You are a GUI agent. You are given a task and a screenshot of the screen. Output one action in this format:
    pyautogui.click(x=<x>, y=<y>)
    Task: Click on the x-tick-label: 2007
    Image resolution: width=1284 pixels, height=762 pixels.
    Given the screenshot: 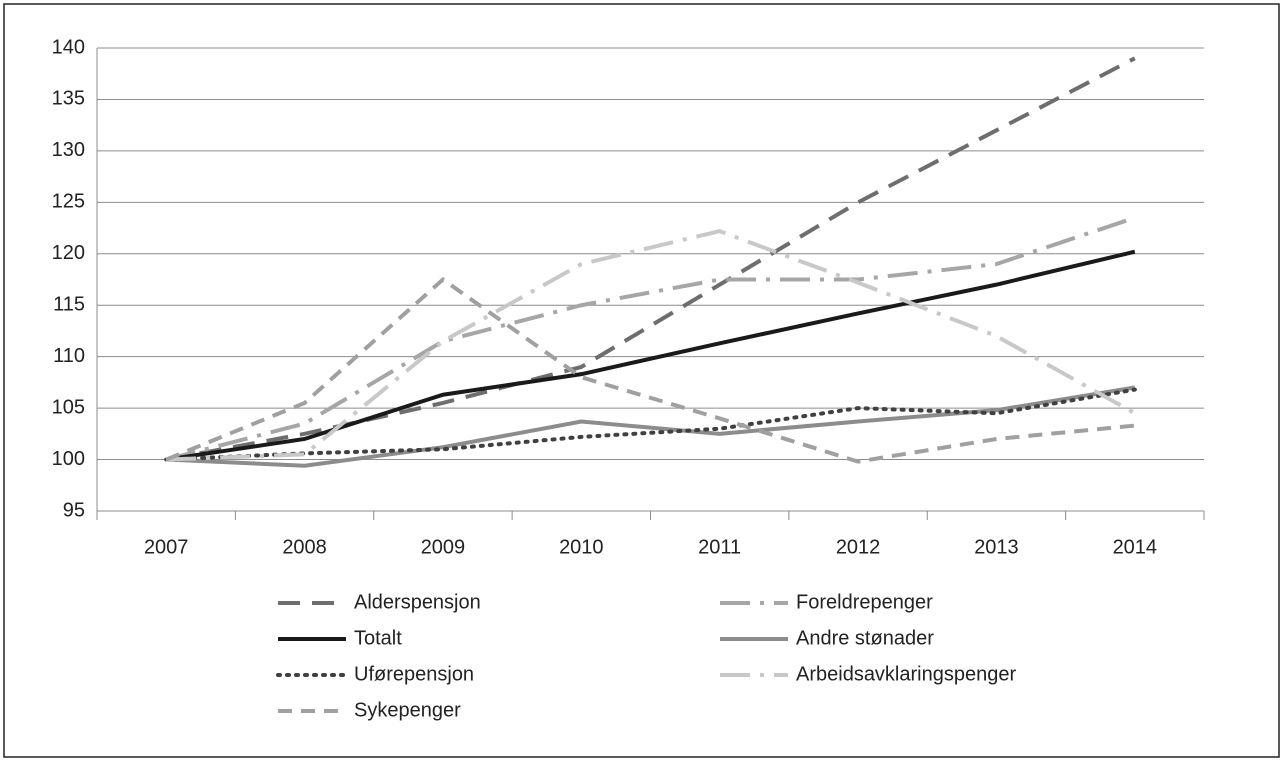 What is the action you would take?
    pyautogui.click(x=166, y=547)
    